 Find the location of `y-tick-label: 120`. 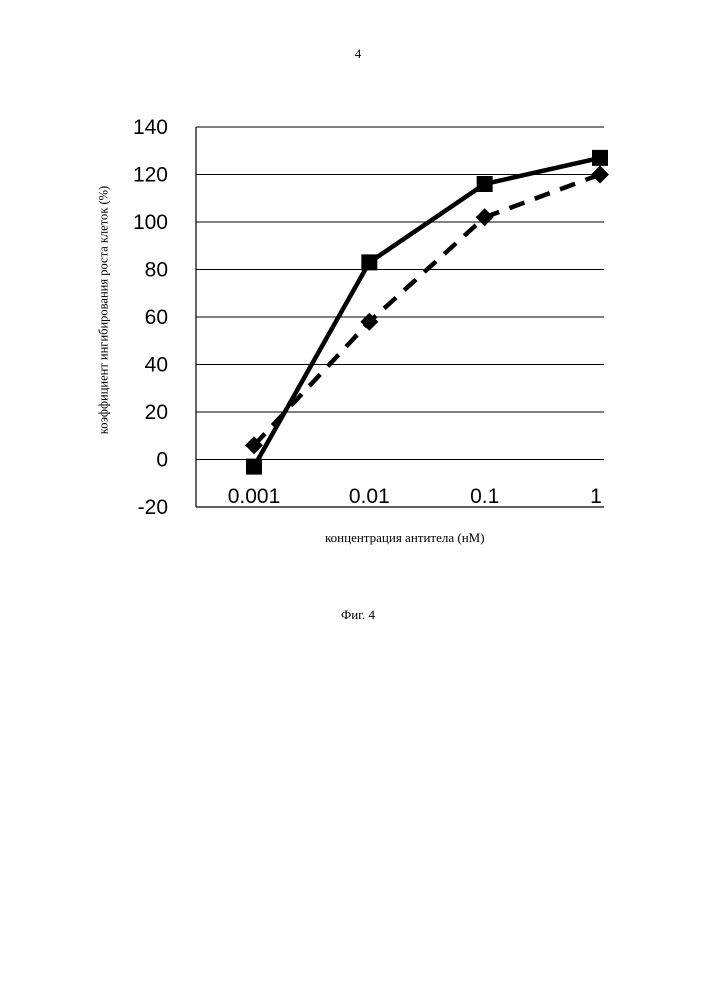

y-tick-label: 120 is located at coordinates (150, 175).